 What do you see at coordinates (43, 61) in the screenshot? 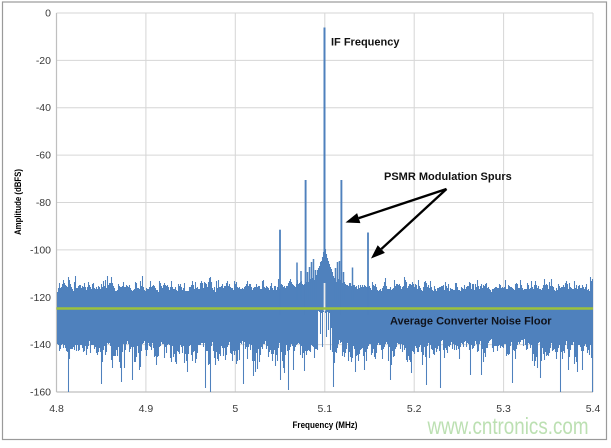
I see `svg-text: -20` at bounding box center [43, 61].